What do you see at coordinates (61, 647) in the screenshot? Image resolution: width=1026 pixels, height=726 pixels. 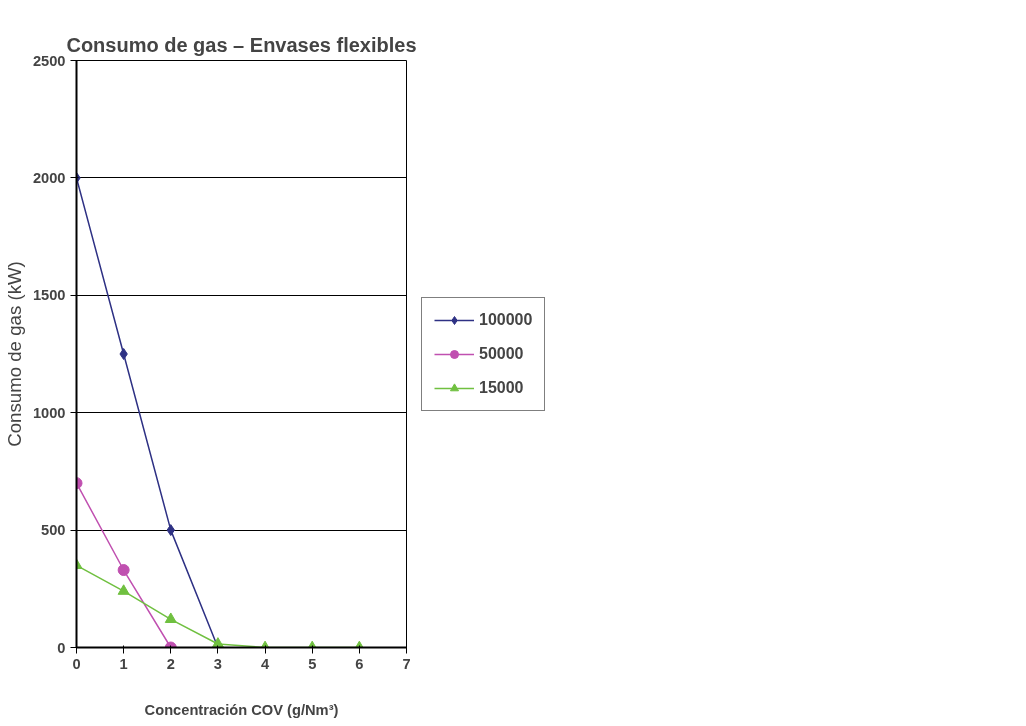 I see `y-tick-label: 0` at bounding box center [61, 647].